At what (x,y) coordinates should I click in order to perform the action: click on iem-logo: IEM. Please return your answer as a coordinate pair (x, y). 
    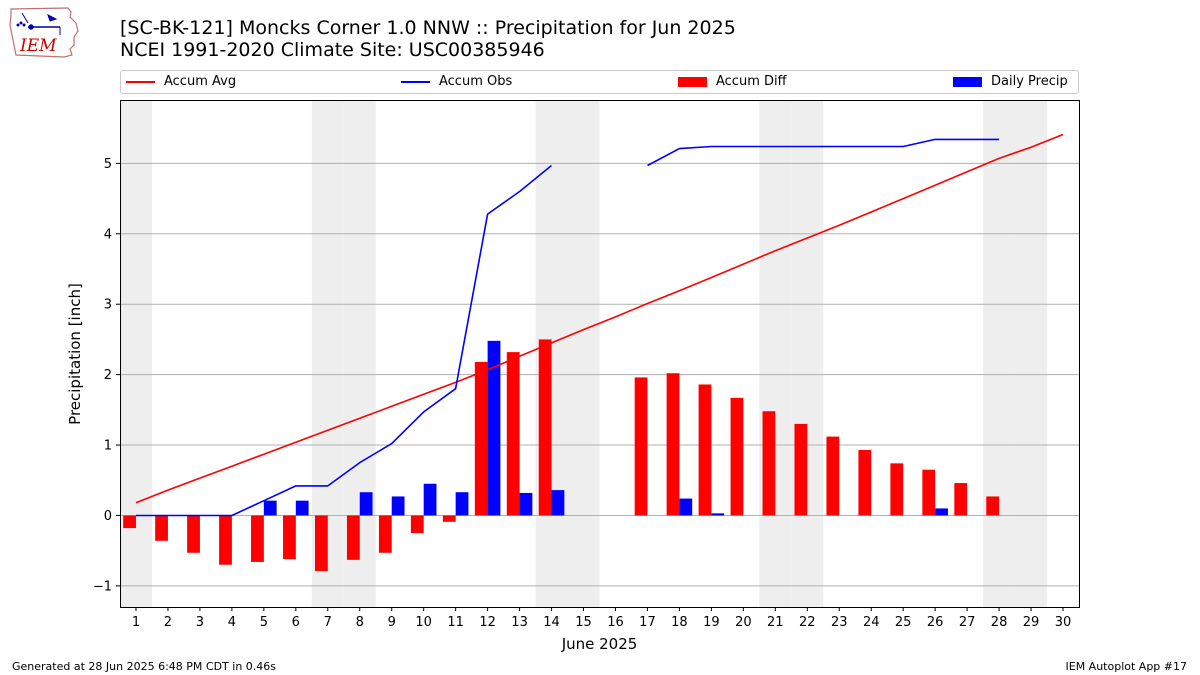
    Looking at the image, I should click on (44, 32).